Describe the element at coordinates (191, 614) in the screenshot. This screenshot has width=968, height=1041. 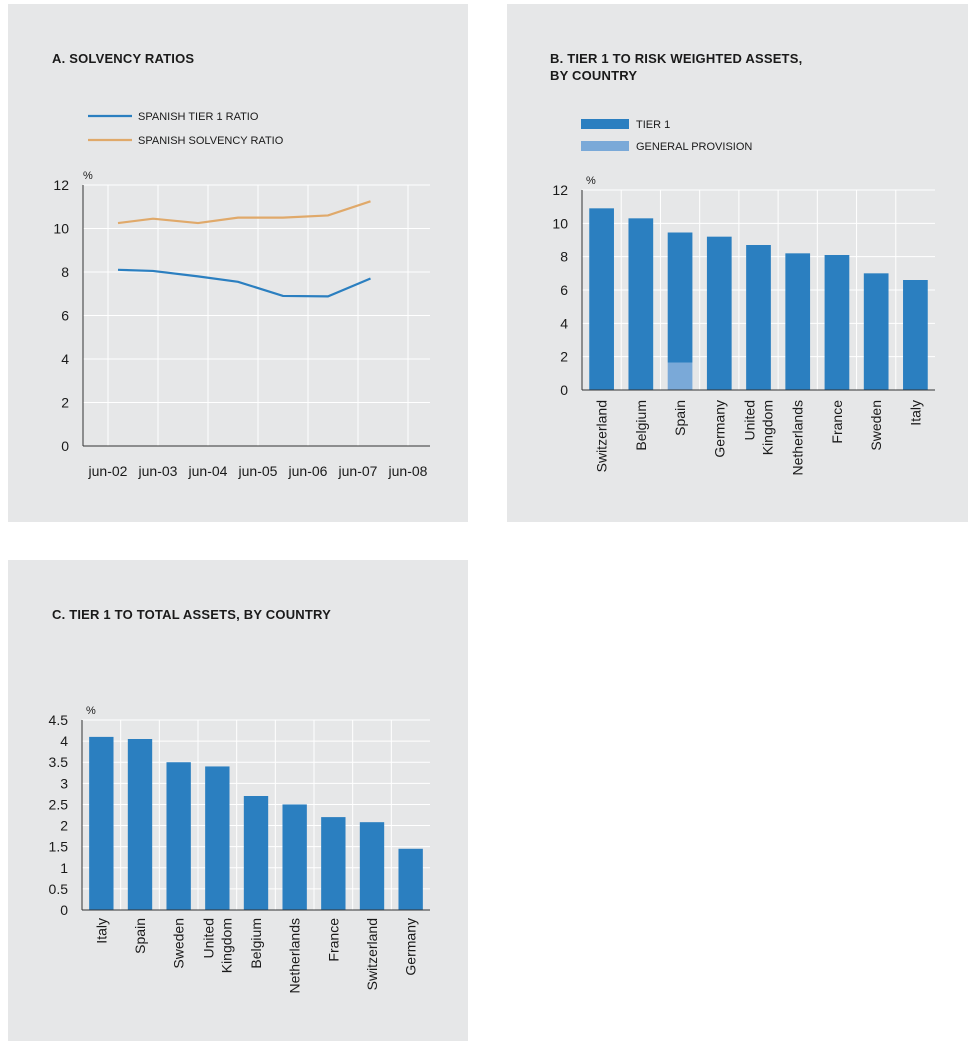
I see `chart-c-title: C. TIER 1 TO TOTAL ASSETS, BY COUNTRY` at that location.